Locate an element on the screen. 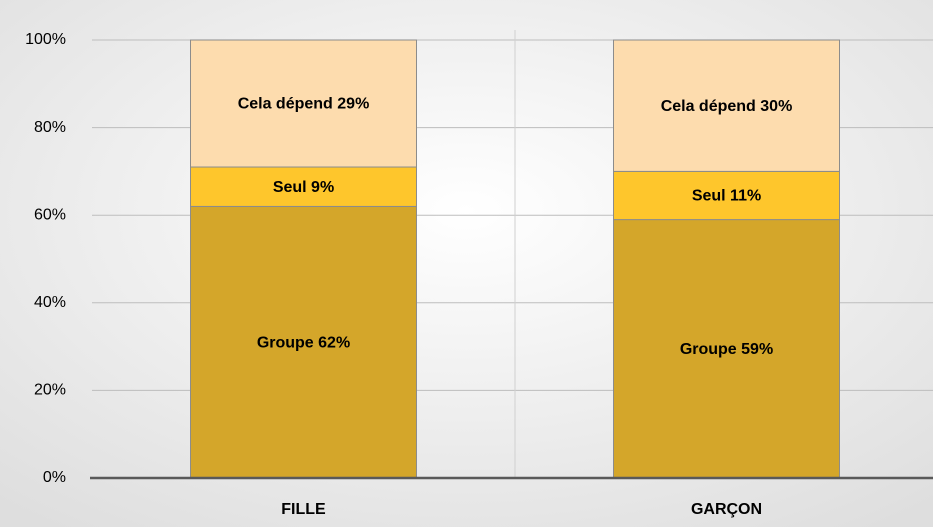 This screenshot has width=933, height=527. data-label: Groupe 59% is located at coordinates (726, 349).